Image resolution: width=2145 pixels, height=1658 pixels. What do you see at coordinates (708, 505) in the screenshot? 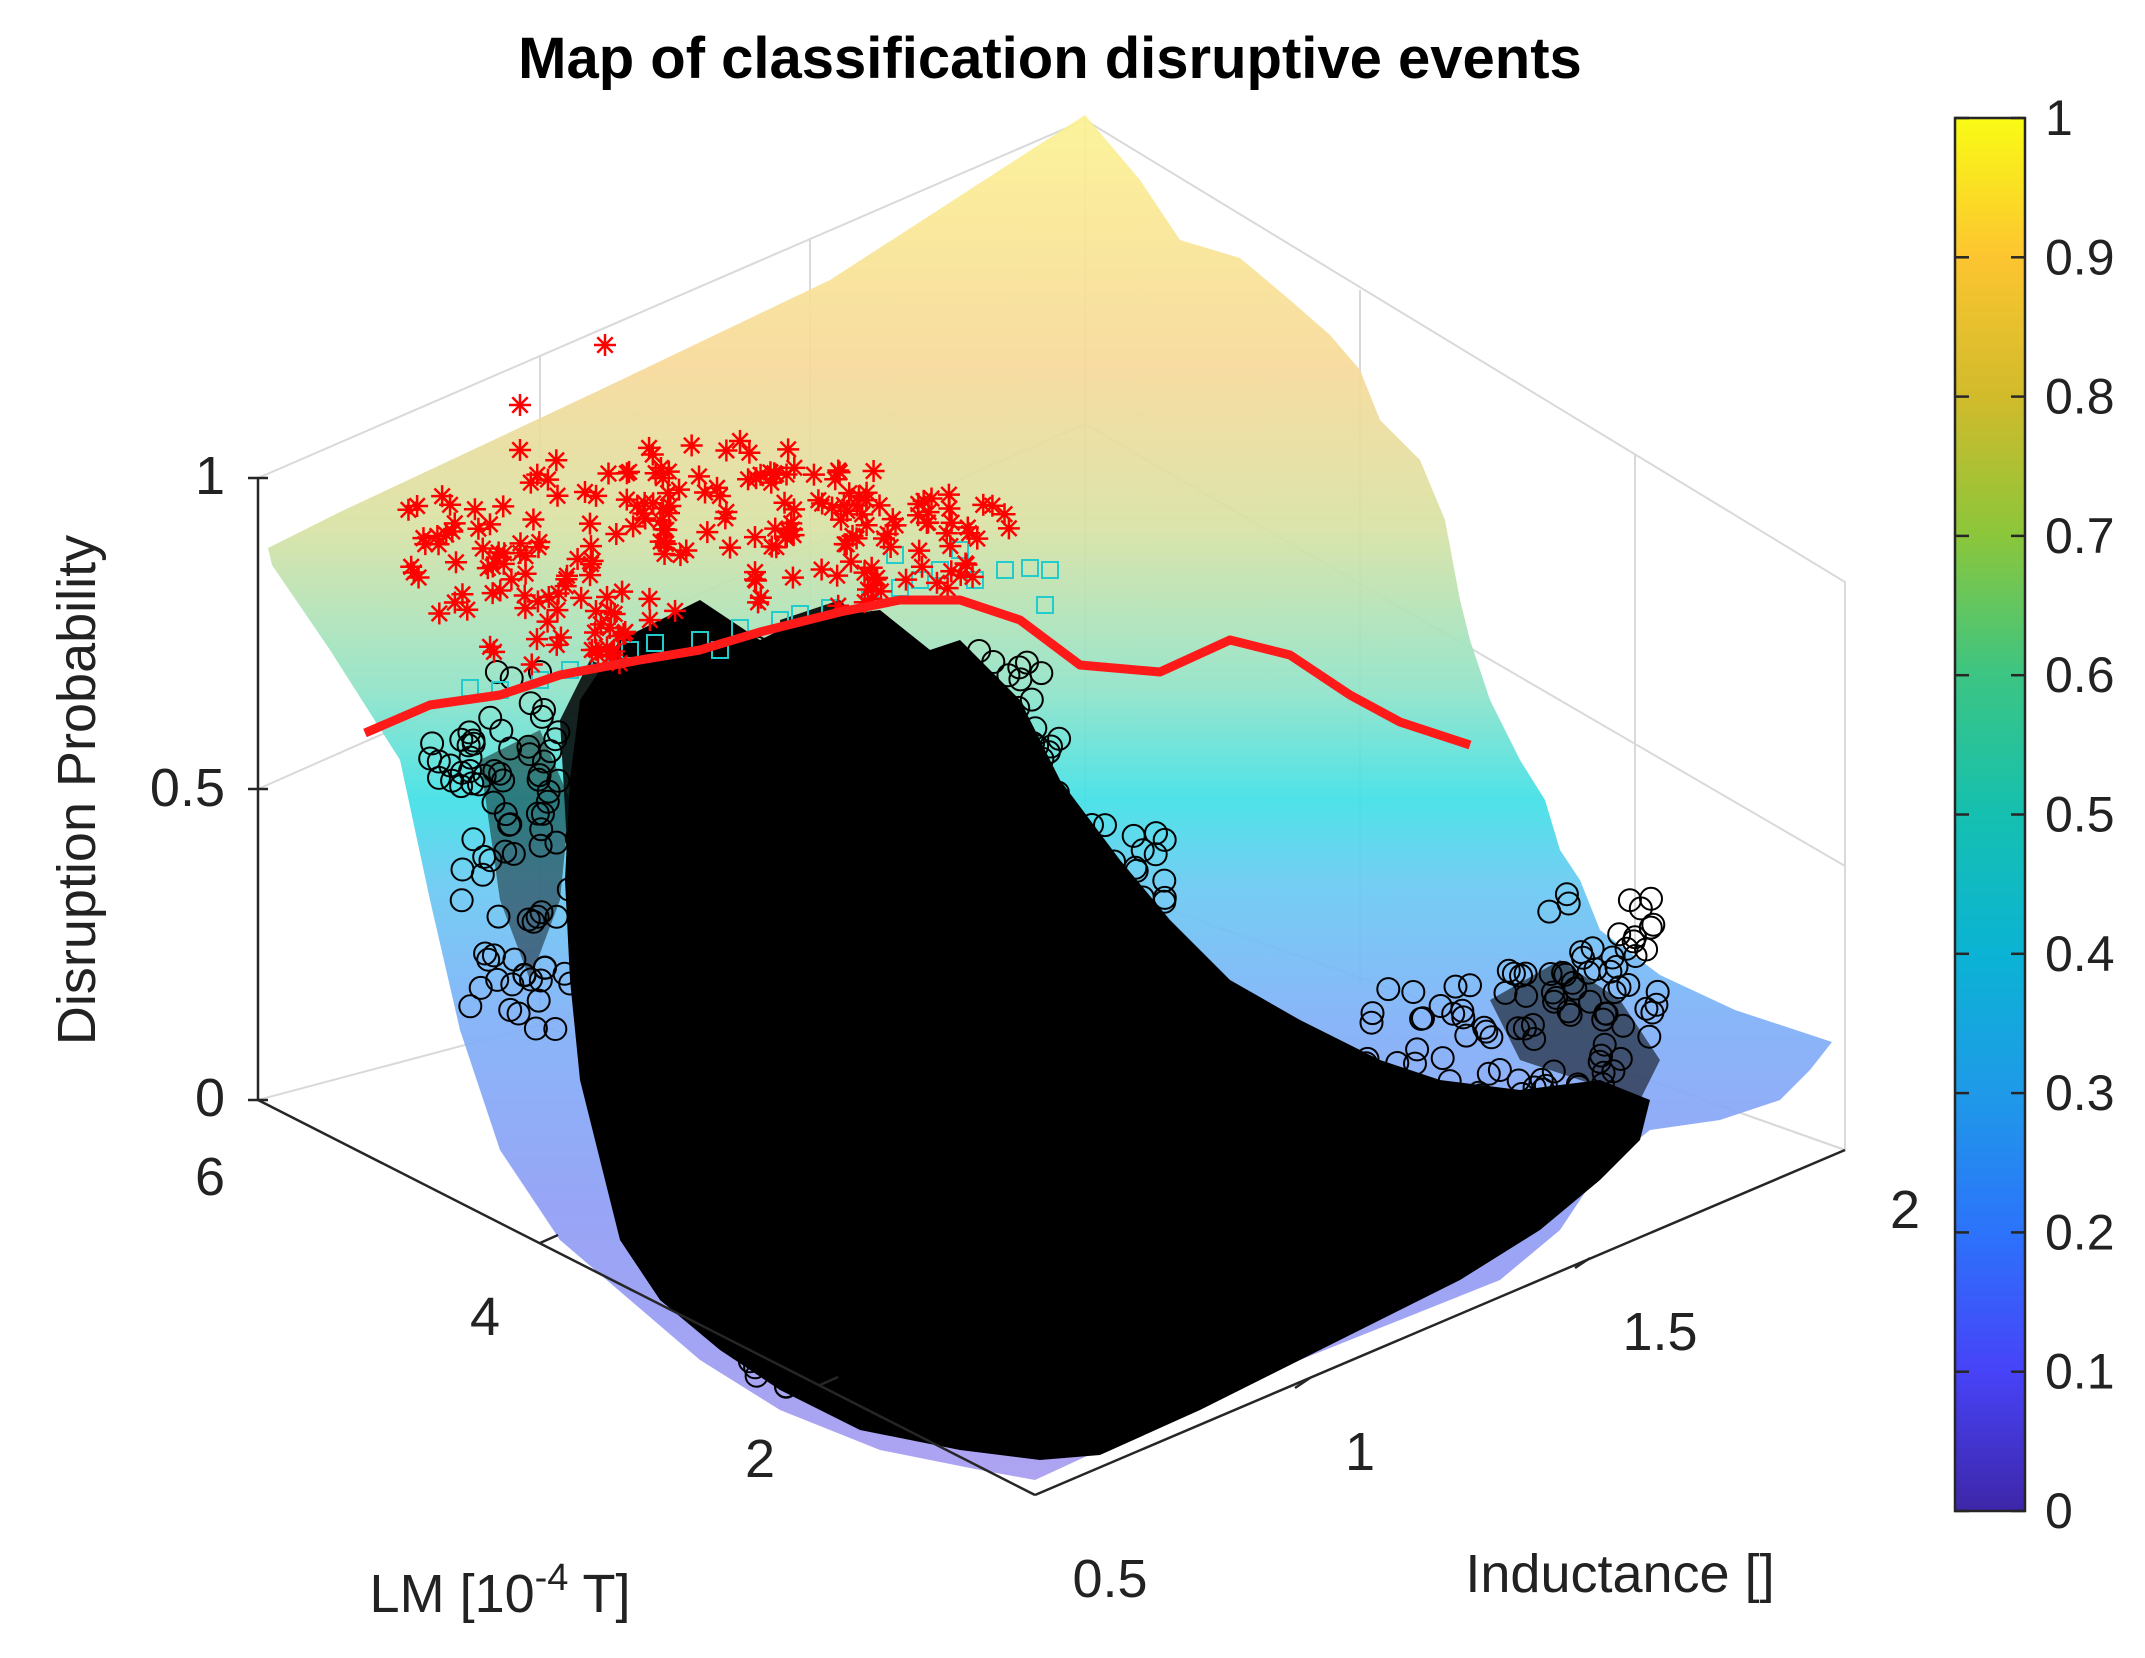
I see `asterisk-markers` at bounding box center [708, 505].